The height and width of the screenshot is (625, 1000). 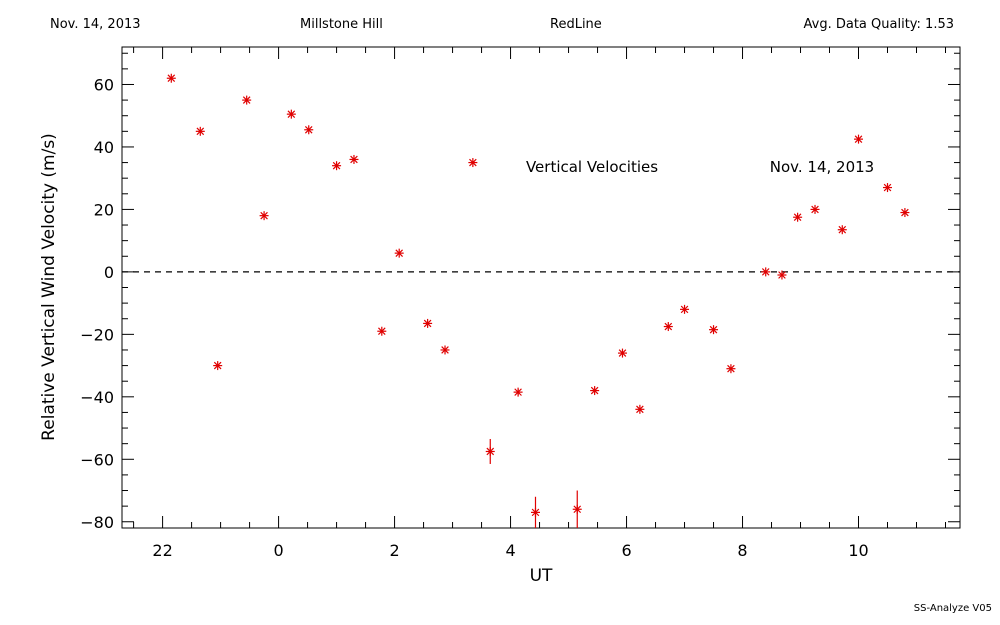 I want to click on x-axis-label: UT, so click(x=541, y=576).